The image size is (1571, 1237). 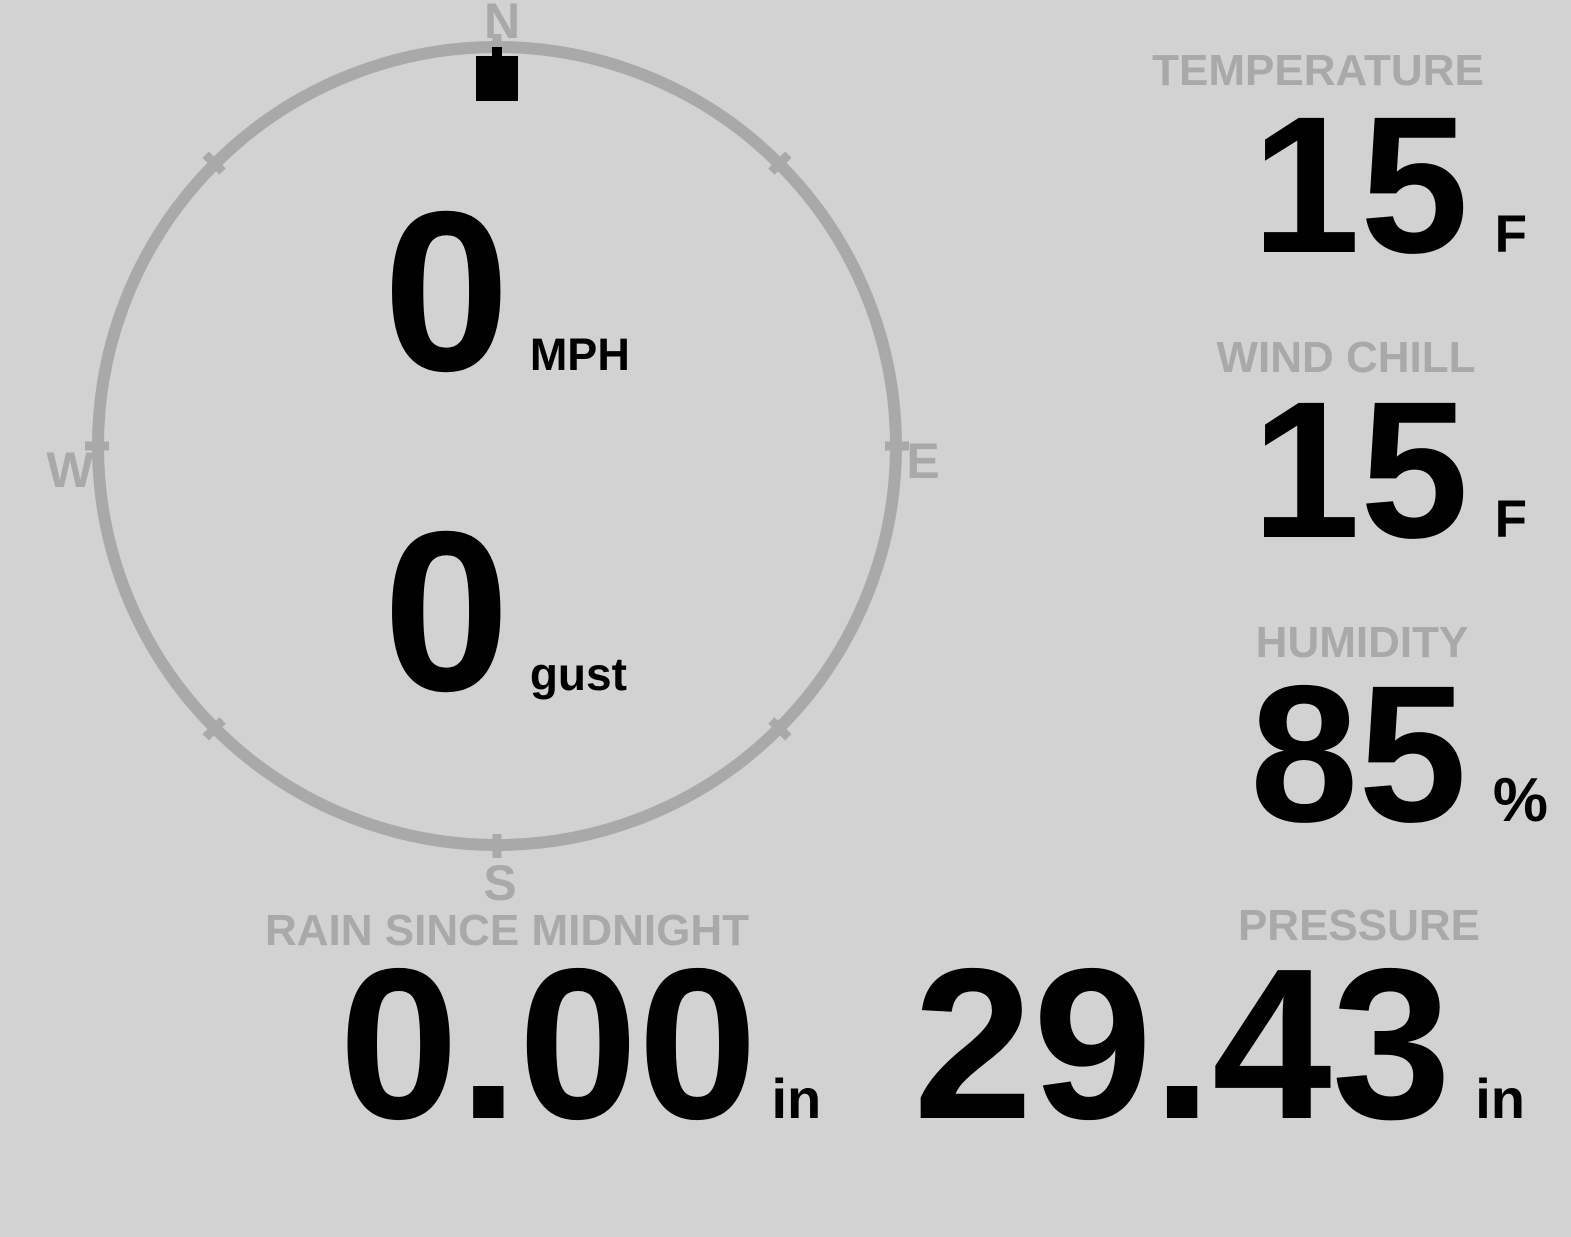 What do you see at coordinates (1358, 754) in the screenshot?
I see `humidity-value: 85` at bounding box center [1358, 754].